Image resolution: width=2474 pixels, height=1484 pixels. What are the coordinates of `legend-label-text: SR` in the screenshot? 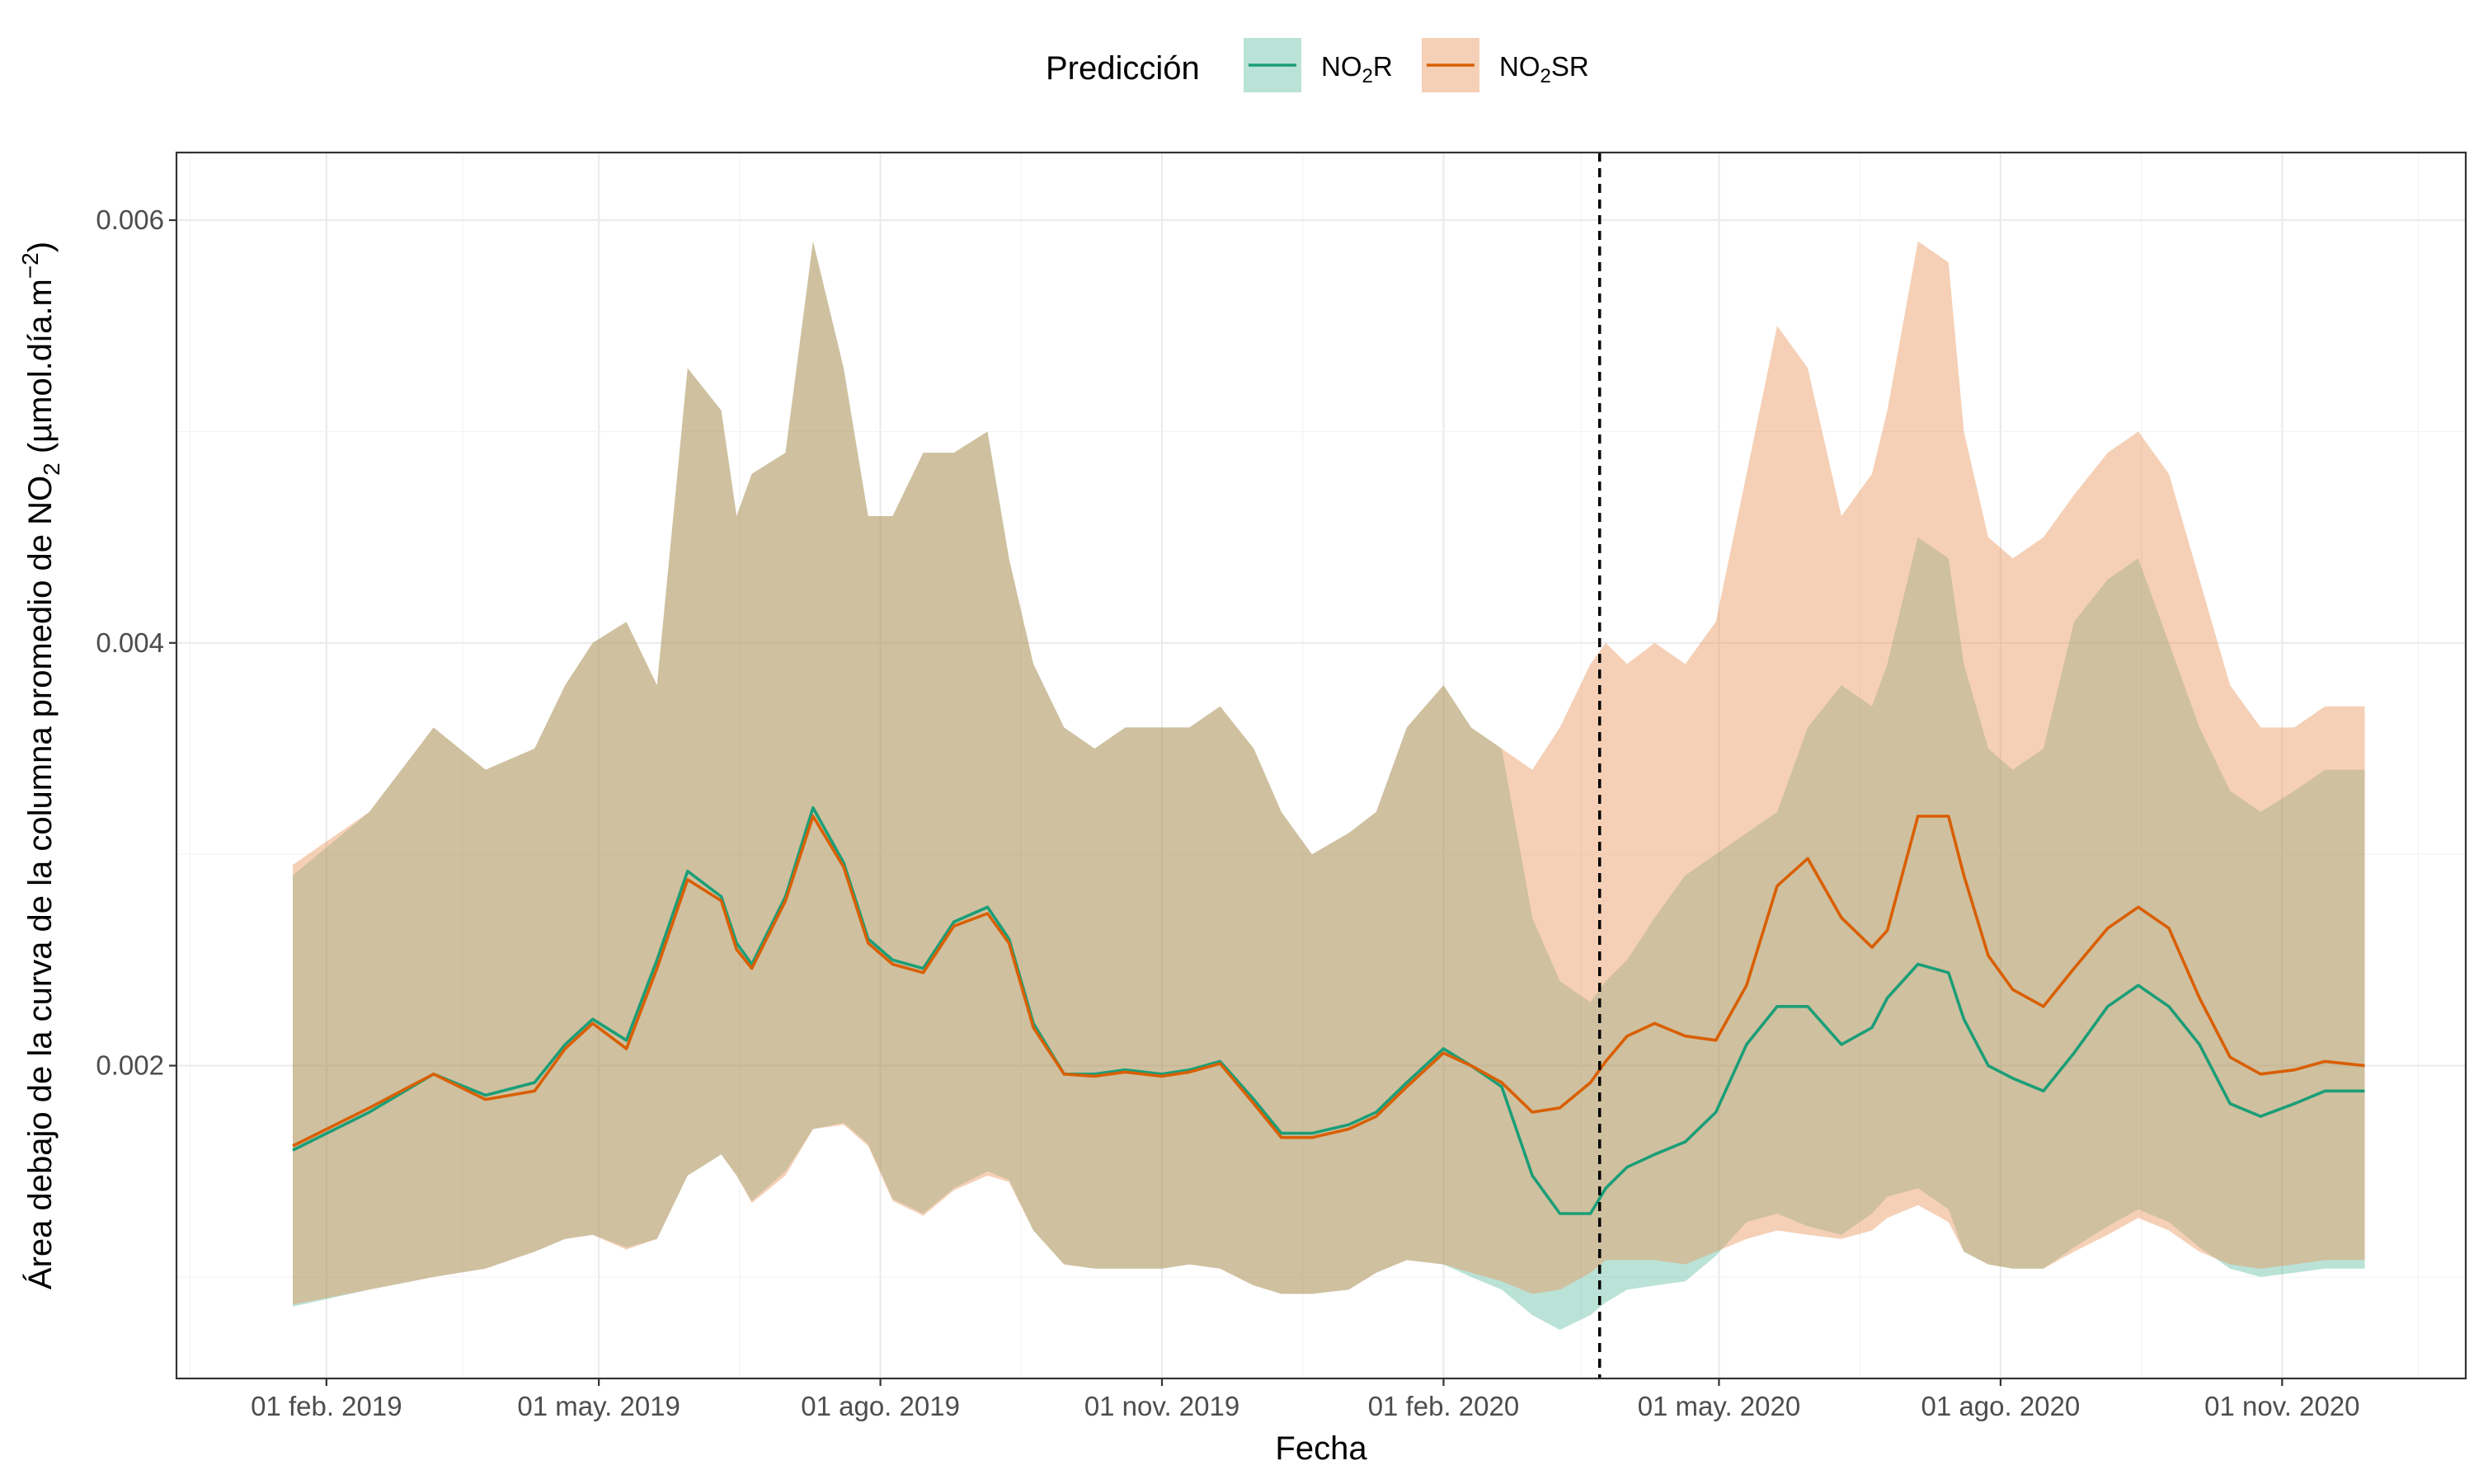 It's located at (1570, 66).